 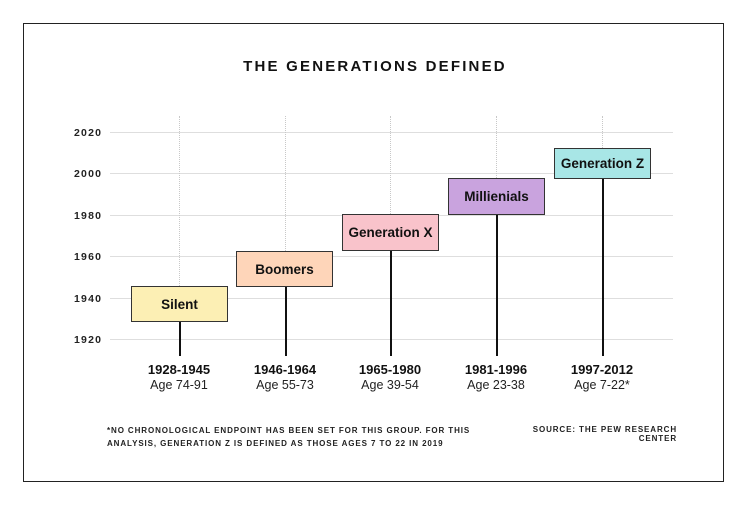 I want to click on stem-millennials, so click(x=497, y=284).